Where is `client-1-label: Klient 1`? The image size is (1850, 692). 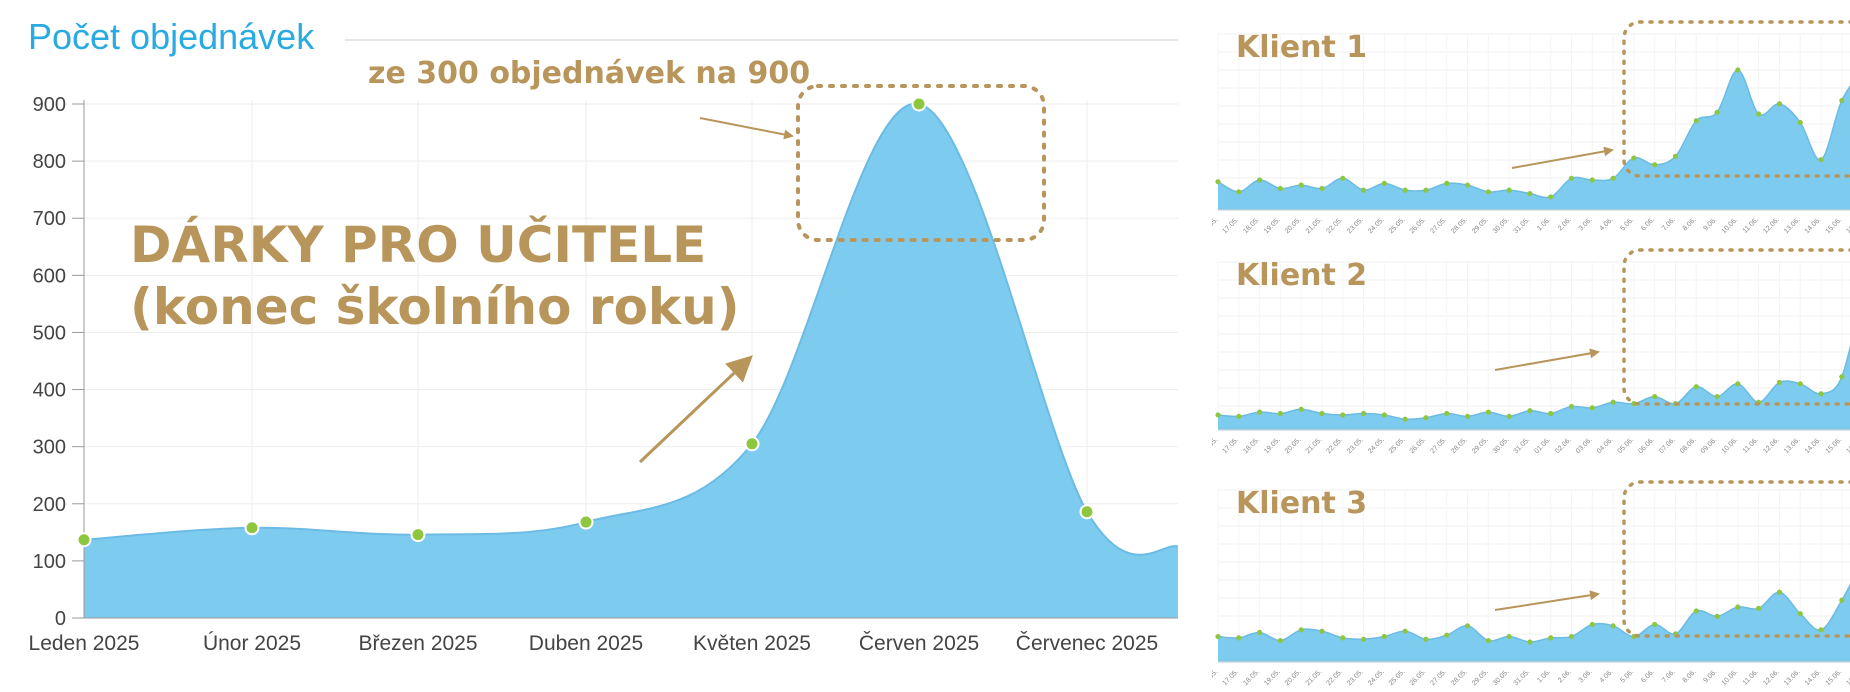
client-1-label: Klient 1 is located at coordinates (1302, 47).